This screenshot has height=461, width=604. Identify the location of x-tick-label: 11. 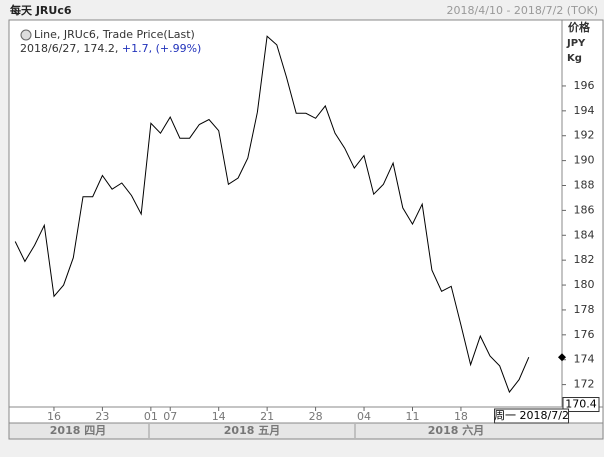
(412, 416).